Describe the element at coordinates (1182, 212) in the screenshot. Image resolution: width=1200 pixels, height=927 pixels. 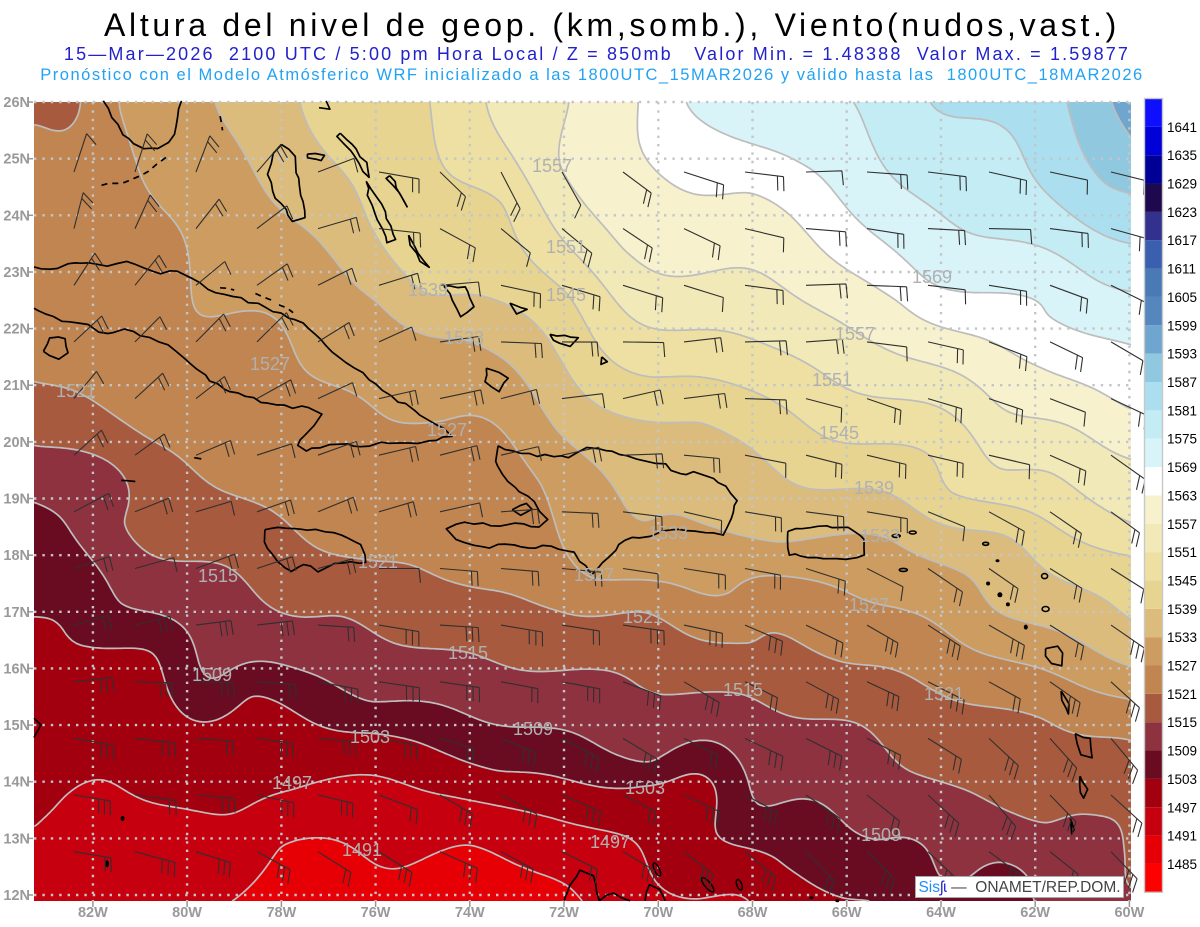
I see `svg-text: 1623` at that location.